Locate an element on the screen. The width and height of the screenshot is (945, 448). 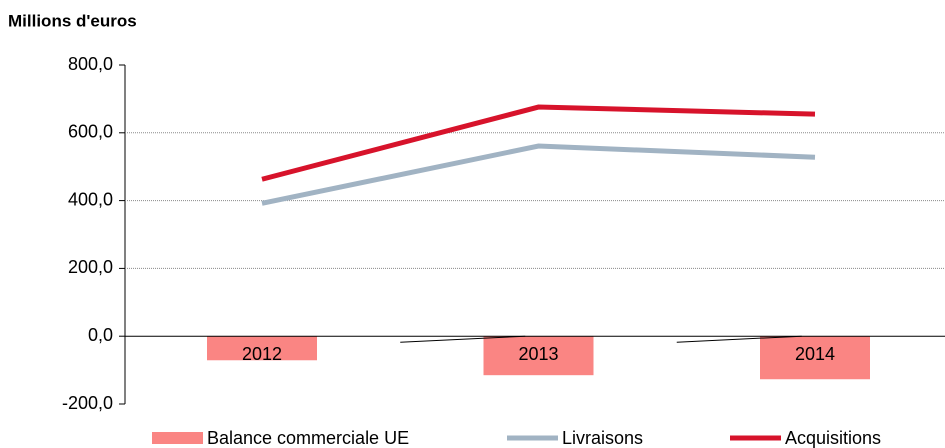
x-tick-label: 2013 is located at coordinates (538, 354).